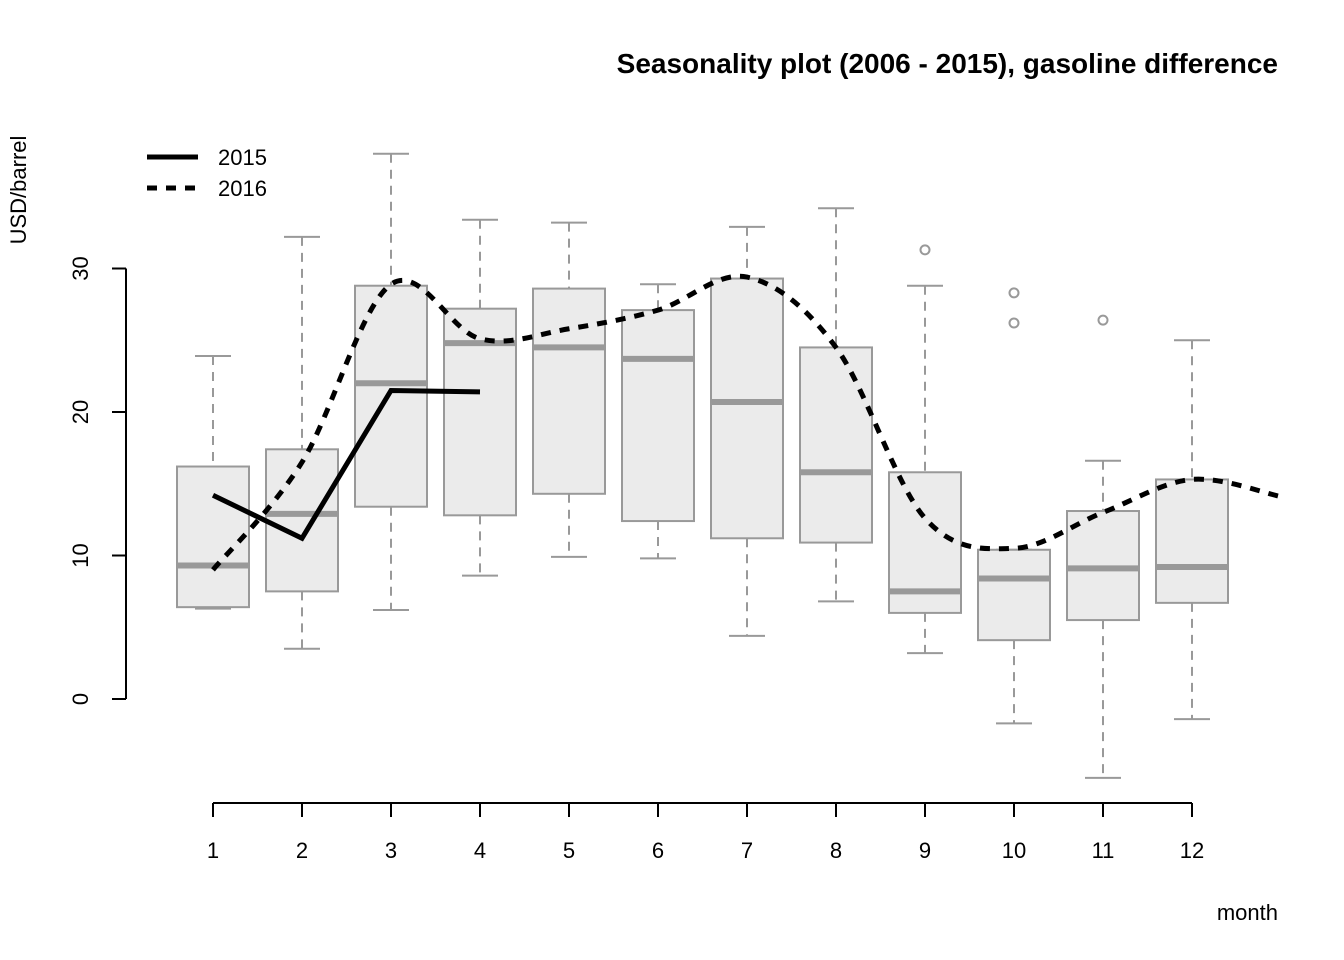 This screenshot has width=1344, height=960. What do you see at coordinates (213, 850) in the screenshot?
I see `x-tick-label: 1` at bounding box center [213, 850].